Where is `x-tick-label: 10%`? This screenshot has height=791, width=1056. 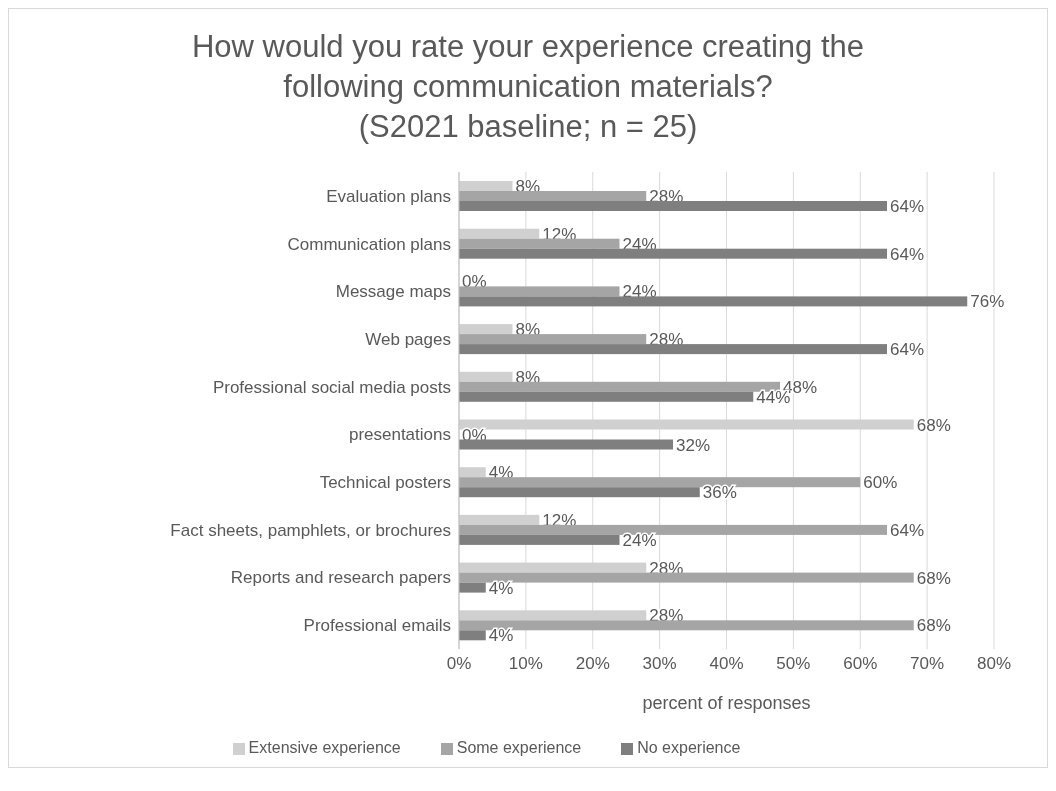
x-tick-label: 10% is located at coordinates (525, 664).